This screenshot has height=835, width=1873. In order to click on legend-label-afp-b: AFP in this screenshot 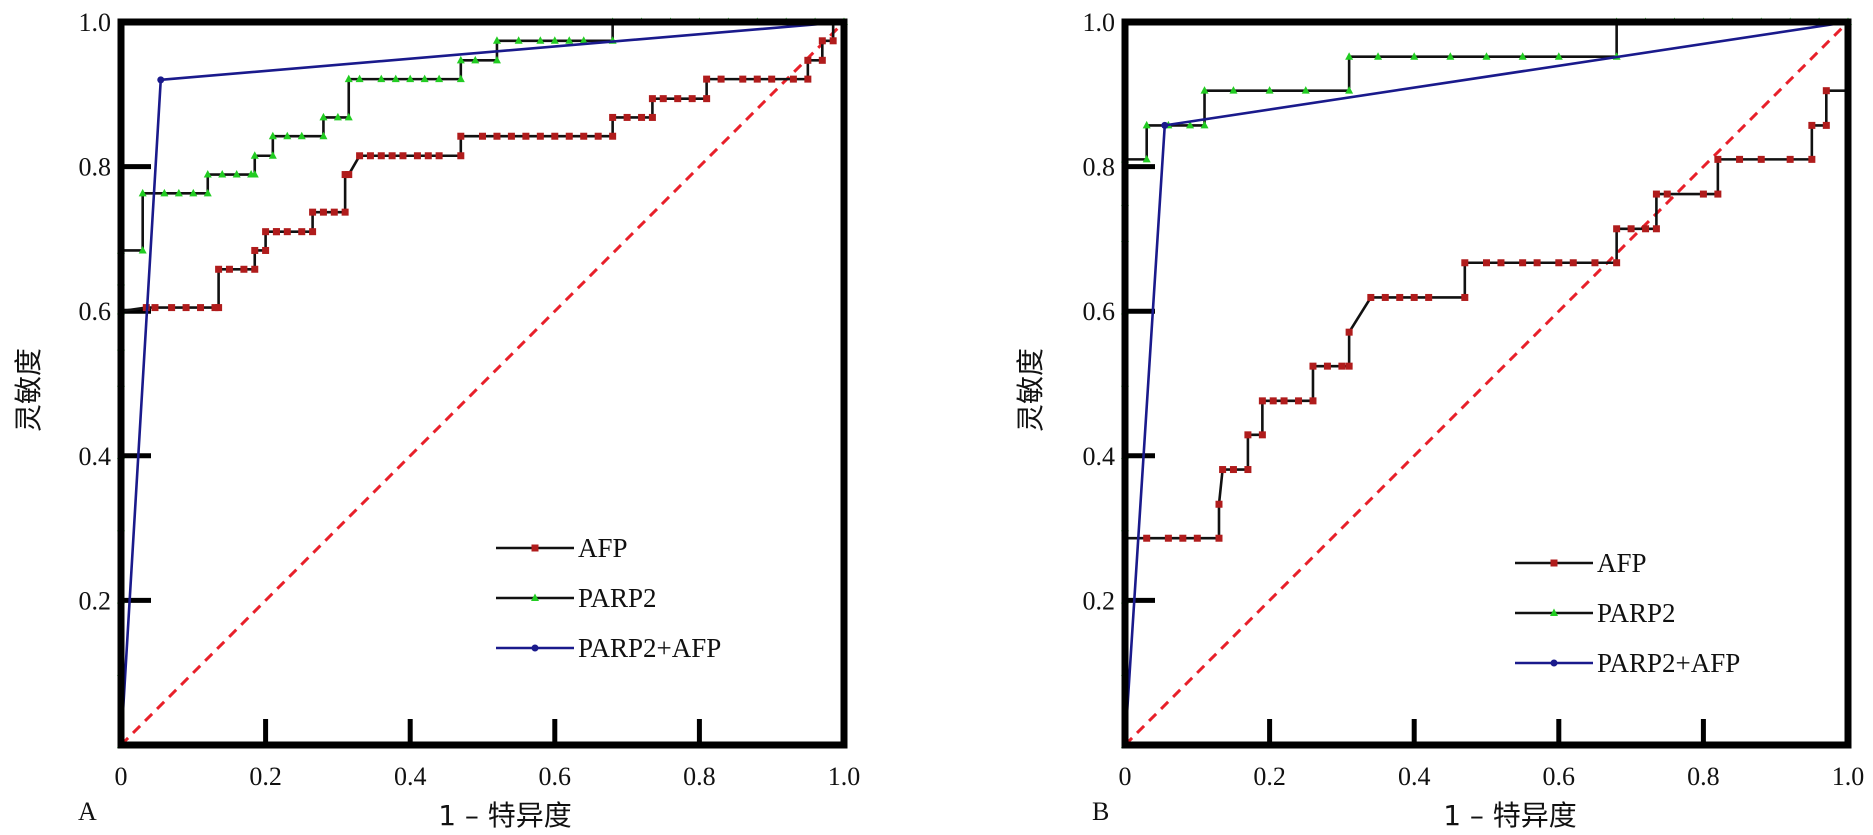, I will do `click(1622, 563)`.